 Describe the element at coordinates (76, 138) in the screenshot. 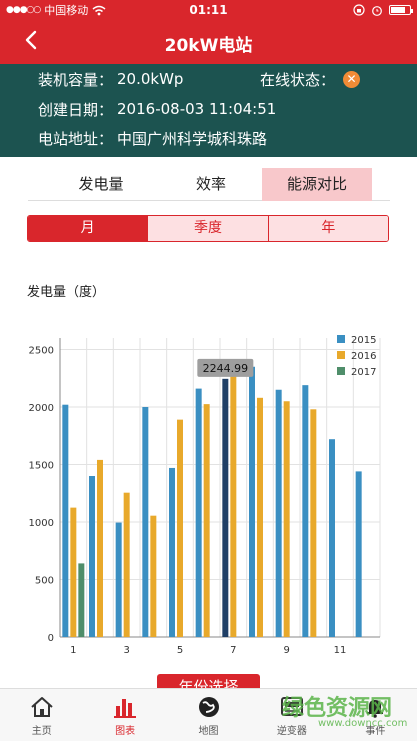

I see `address-label: 电站地址：` at that location.